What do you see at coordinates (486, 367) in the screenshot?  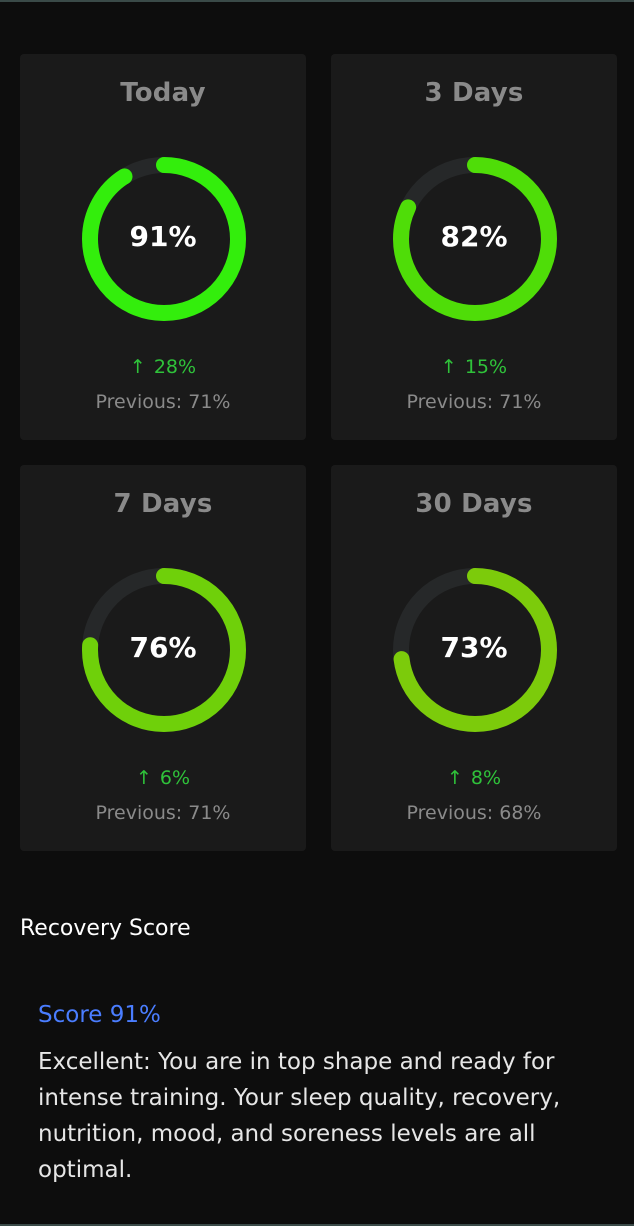 I see `change-value: 15%` at bounding box center [486, 367].